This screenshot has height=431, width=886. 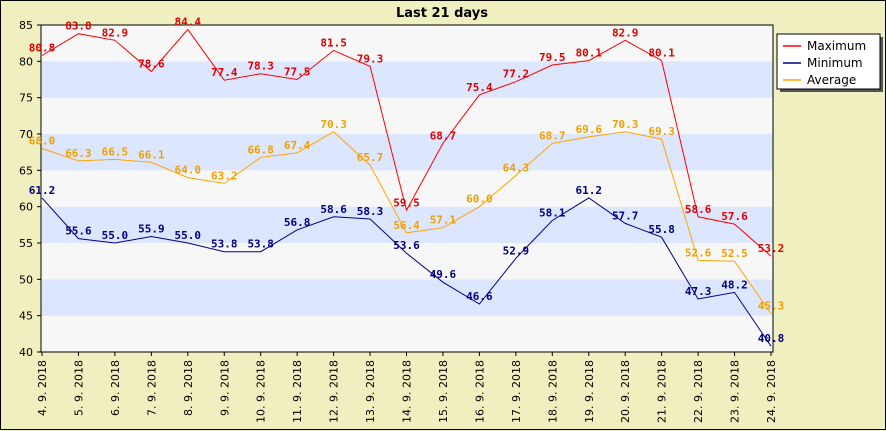 What do you see at coordinates (662, 391) in the screenshot?
I see `x-tick-label: 21. 9. 2018` at bounding box center [662, 391].